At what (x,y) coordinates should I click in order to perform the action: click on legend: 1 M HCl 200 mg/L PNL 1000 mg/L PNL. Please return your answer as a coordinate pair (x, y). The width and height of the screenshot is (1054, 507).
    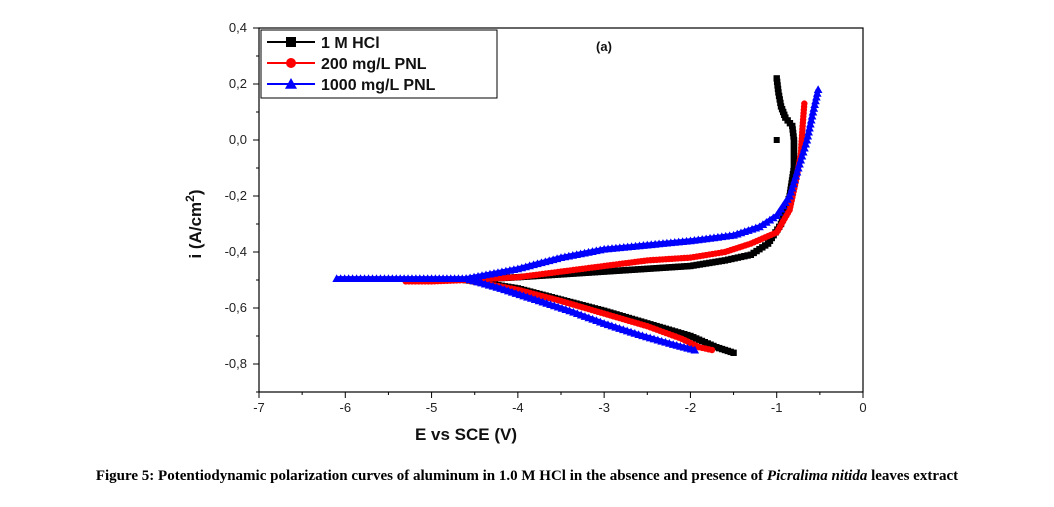
    Looking at the image, I should click on (379, 64).